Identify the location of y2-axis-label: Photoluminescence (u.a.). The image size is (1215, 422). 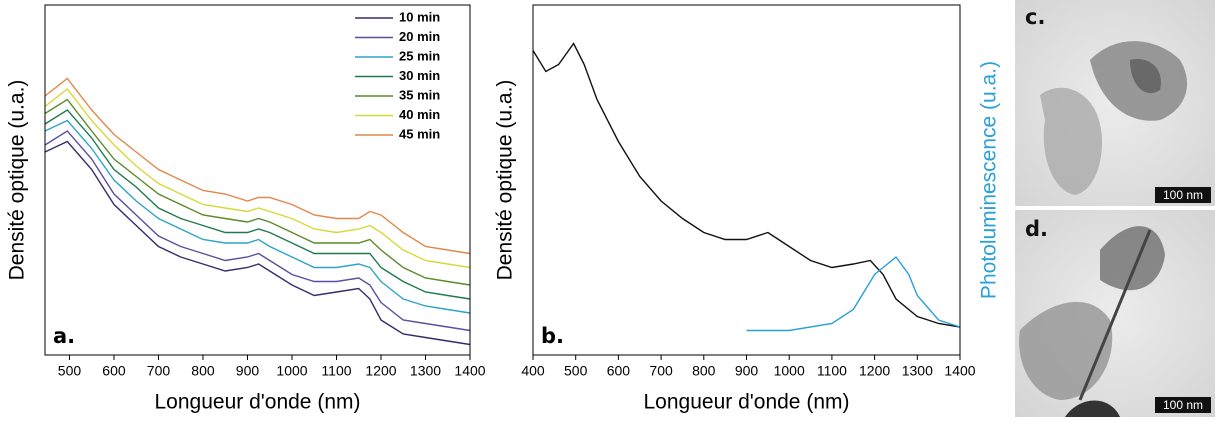
(989, 180).